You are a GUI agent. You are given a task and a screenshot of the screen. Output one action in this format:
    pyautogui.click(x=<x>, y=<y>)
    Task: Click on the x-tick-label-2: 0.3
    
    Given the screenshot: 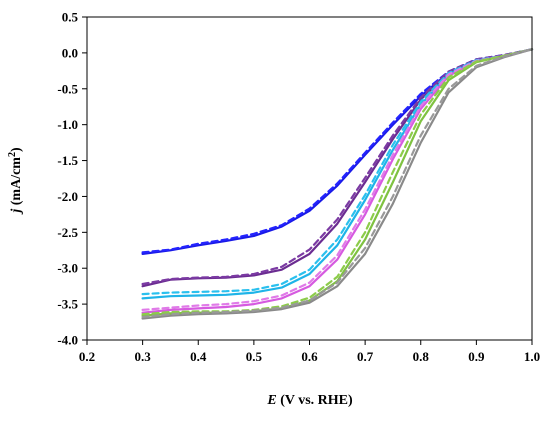 What is the action you would take?
    pyautogui.click(x=143, y=356)
    